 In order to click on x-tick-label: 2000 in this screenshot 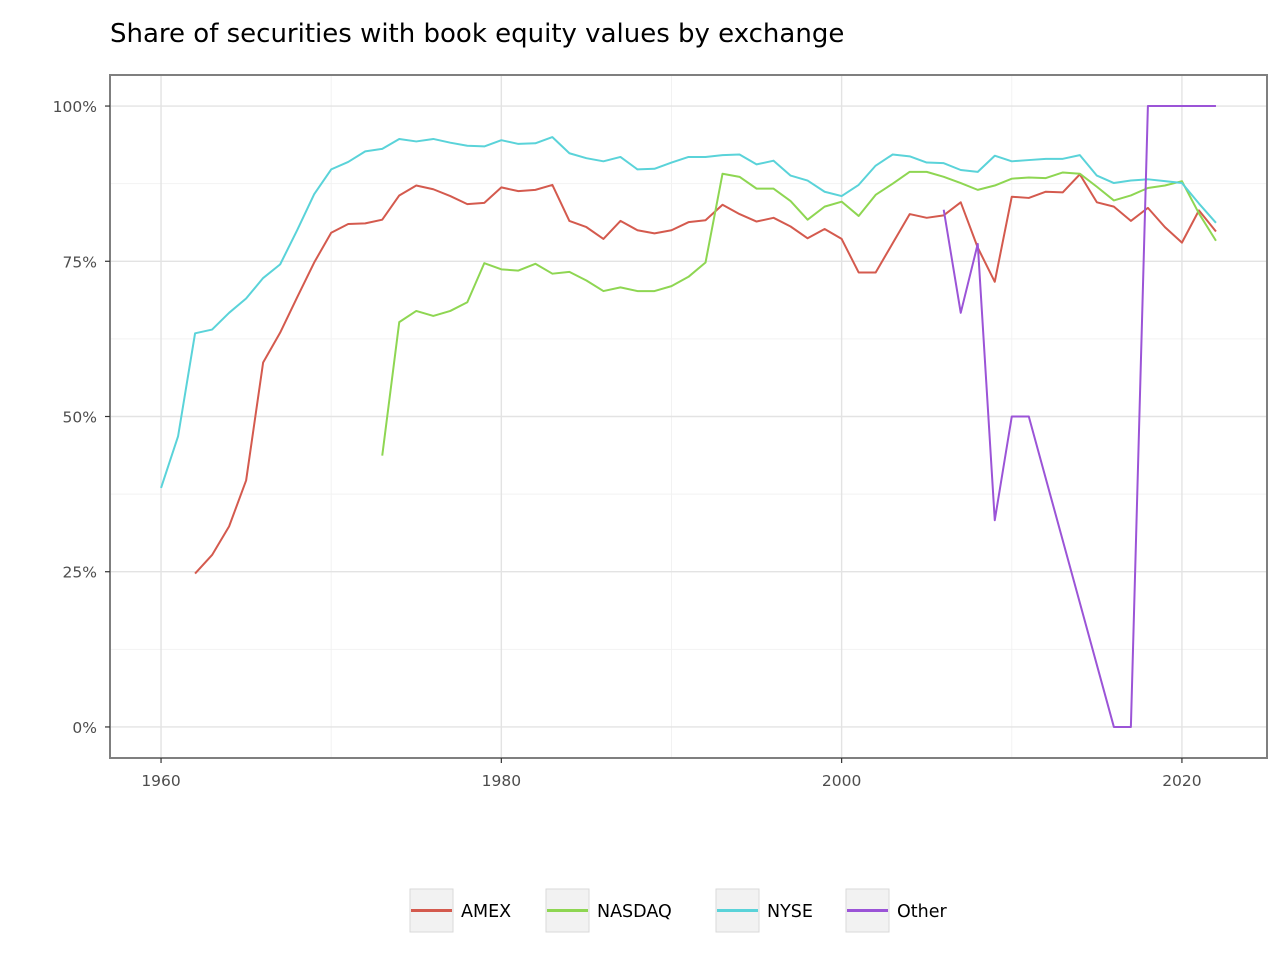, I will do `click(841, 781)`.